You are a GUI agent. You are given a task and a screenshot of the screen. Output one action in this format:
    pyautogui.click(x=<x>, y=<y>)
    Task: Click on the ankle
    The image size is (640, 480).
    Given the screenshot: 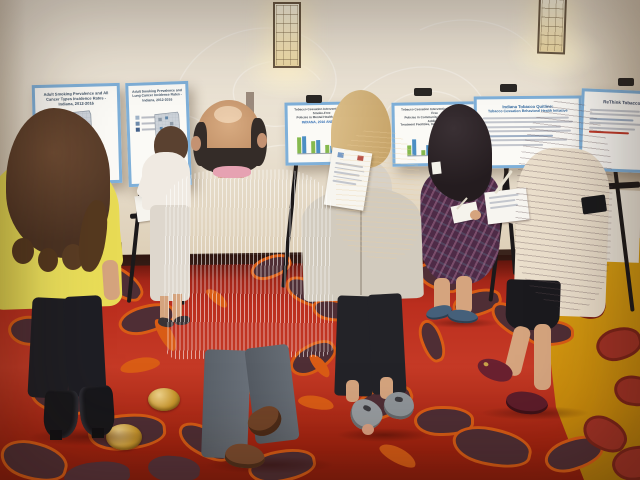 What is the action you would take?
    pyautogui.click(x=352, y=391)
    